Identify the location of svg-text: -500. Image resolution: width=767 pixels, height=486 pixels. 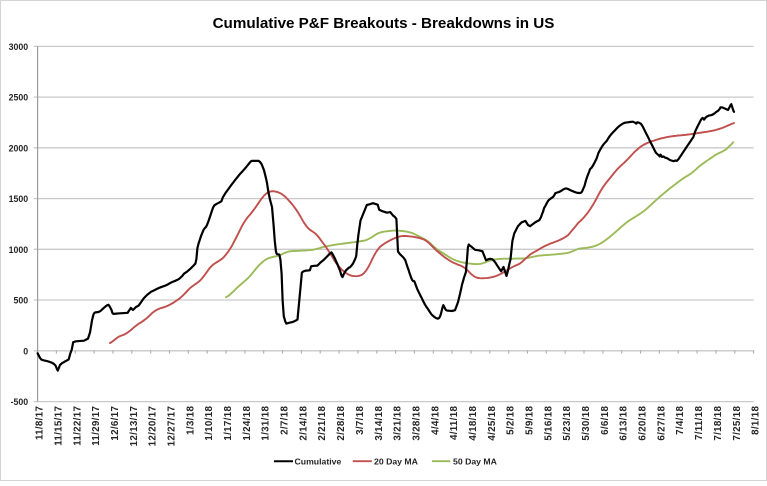
(20, 402).